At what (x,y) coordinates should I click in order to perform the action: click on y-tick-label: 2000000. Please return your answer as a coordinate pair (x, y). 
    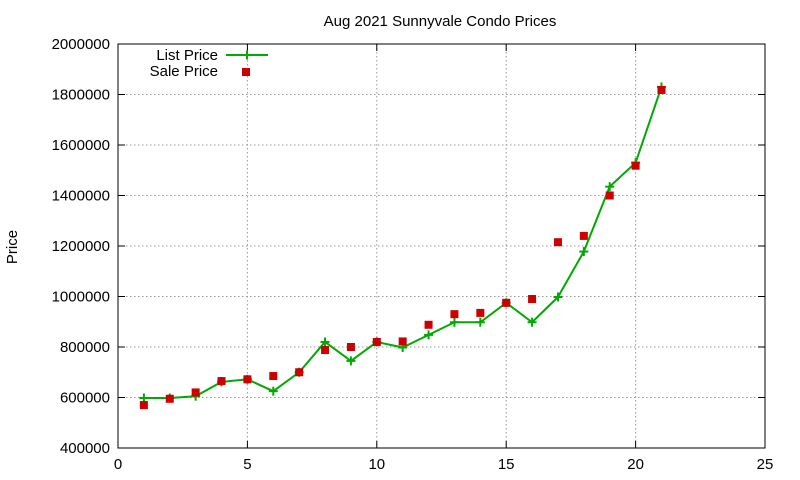
    Looking at the image, I should click on (81, 44).